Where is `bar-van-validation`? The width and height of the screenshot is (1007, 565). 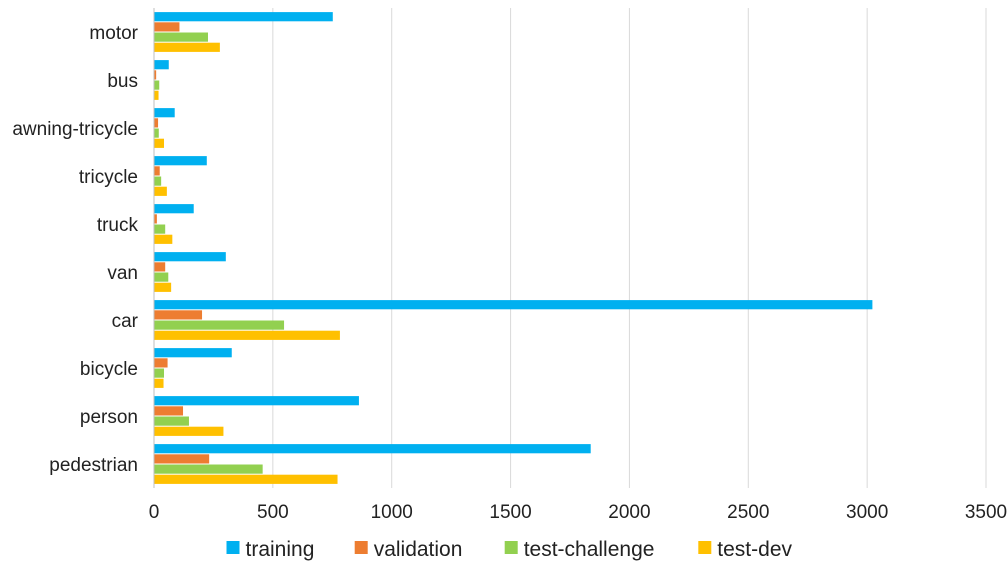
bar-van-validation is located at coordinates (160, 267).